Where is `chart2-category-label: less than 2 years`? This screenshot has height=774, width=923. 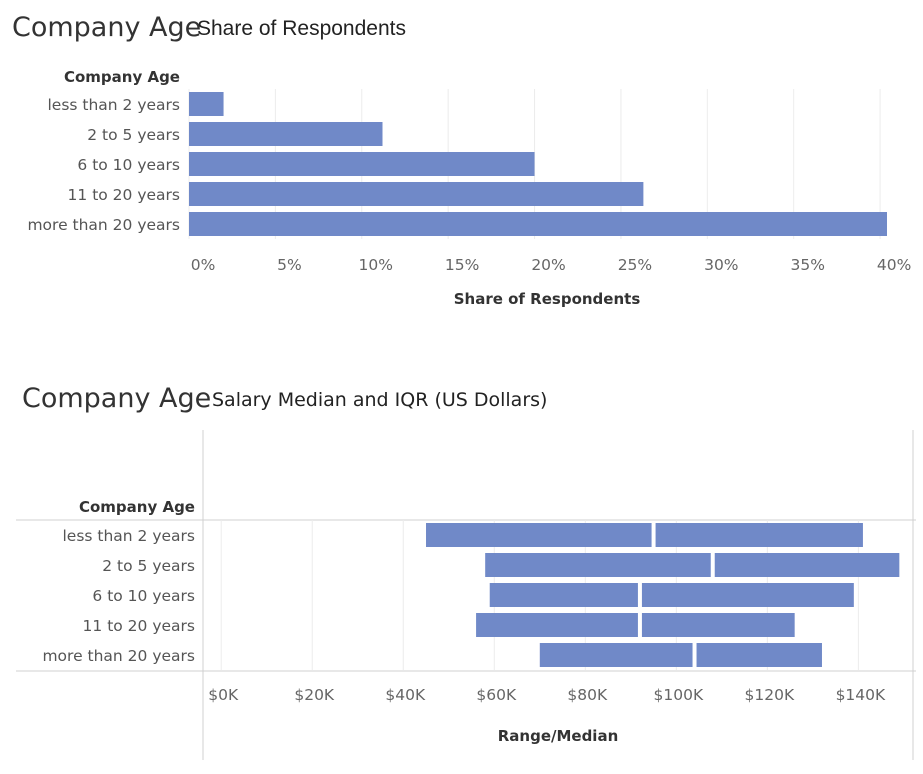
chart2-category-label: less than 2 years is located at coordinates (128, 536).